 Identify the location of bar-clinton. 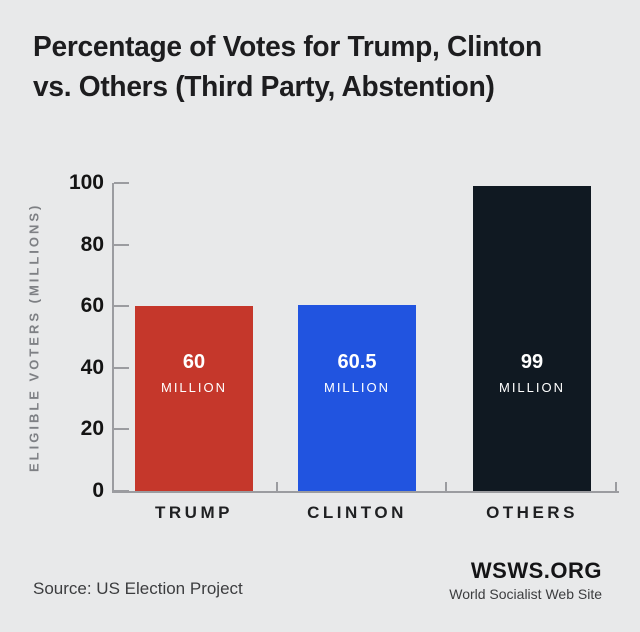
(357, 397).